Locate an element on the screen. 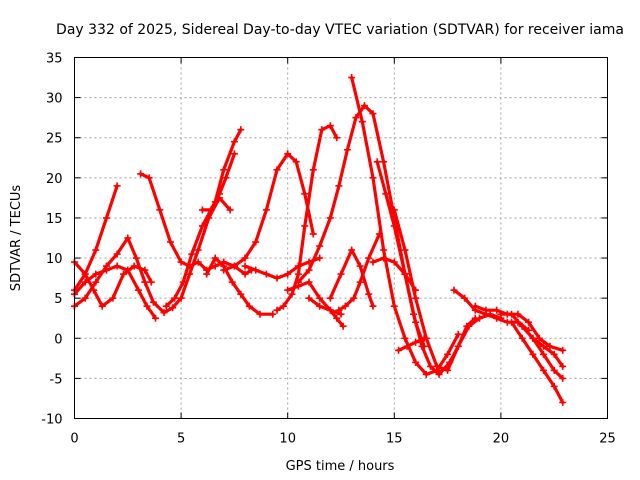  y-tick-label: -5 is located at coordinates (56, 379).